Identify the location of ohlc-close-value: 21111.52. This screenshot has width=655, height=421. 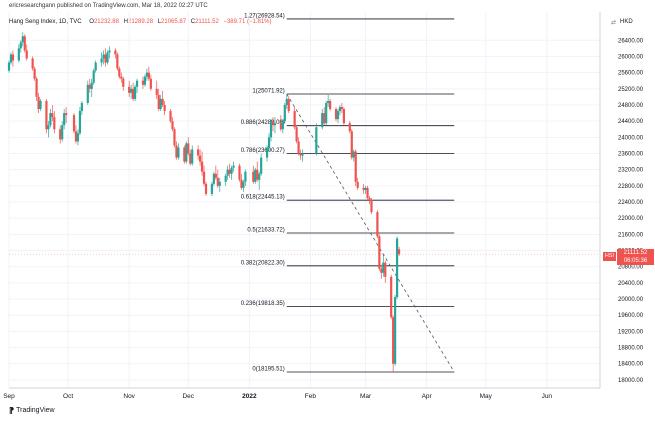
(207, 22).